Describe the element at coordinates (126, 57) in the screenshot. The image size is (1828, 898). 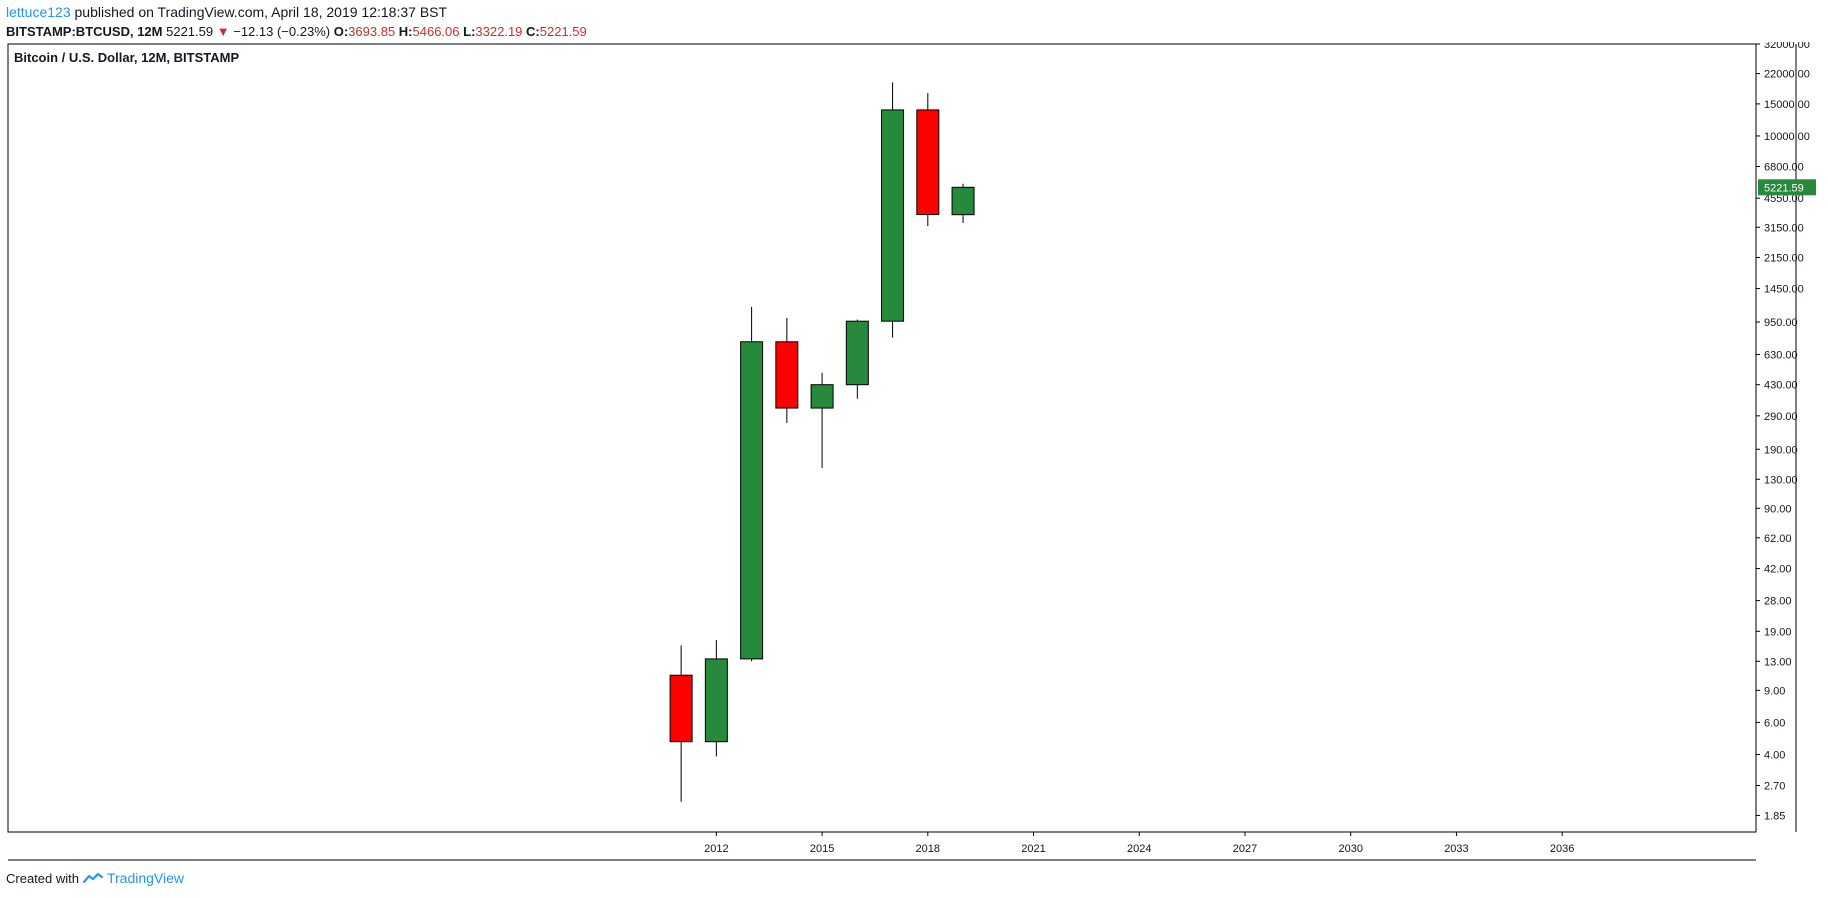
I see `chart-title: Bitcoin / U.S. Dollar, 12M, BITSTAMP` at that location.